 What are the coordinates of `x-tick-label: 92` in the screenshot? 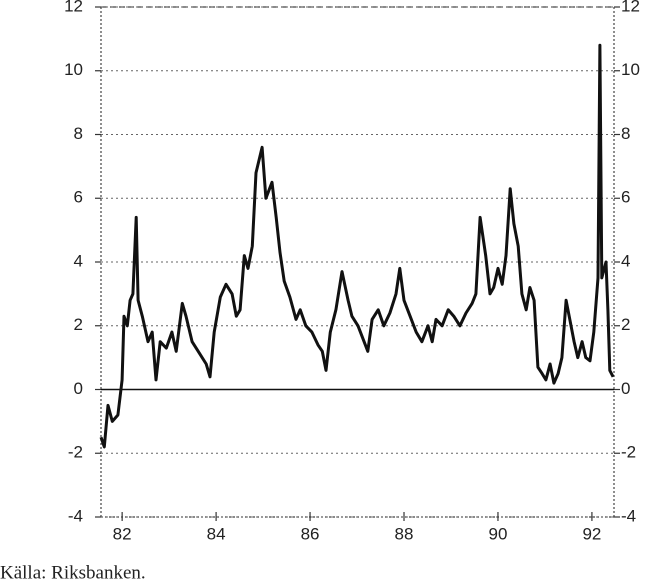 It's located at (591, 533).